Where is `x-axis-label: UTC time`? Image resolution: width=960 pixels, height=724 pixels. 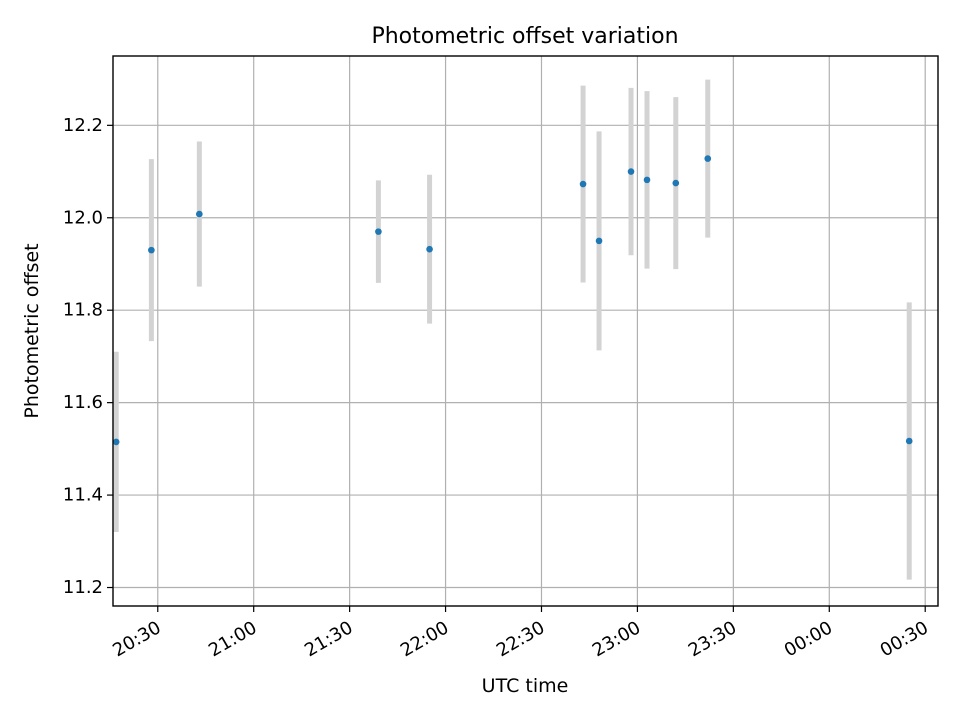 x-axis-label: UTC time is located at coordinates (525, 686).